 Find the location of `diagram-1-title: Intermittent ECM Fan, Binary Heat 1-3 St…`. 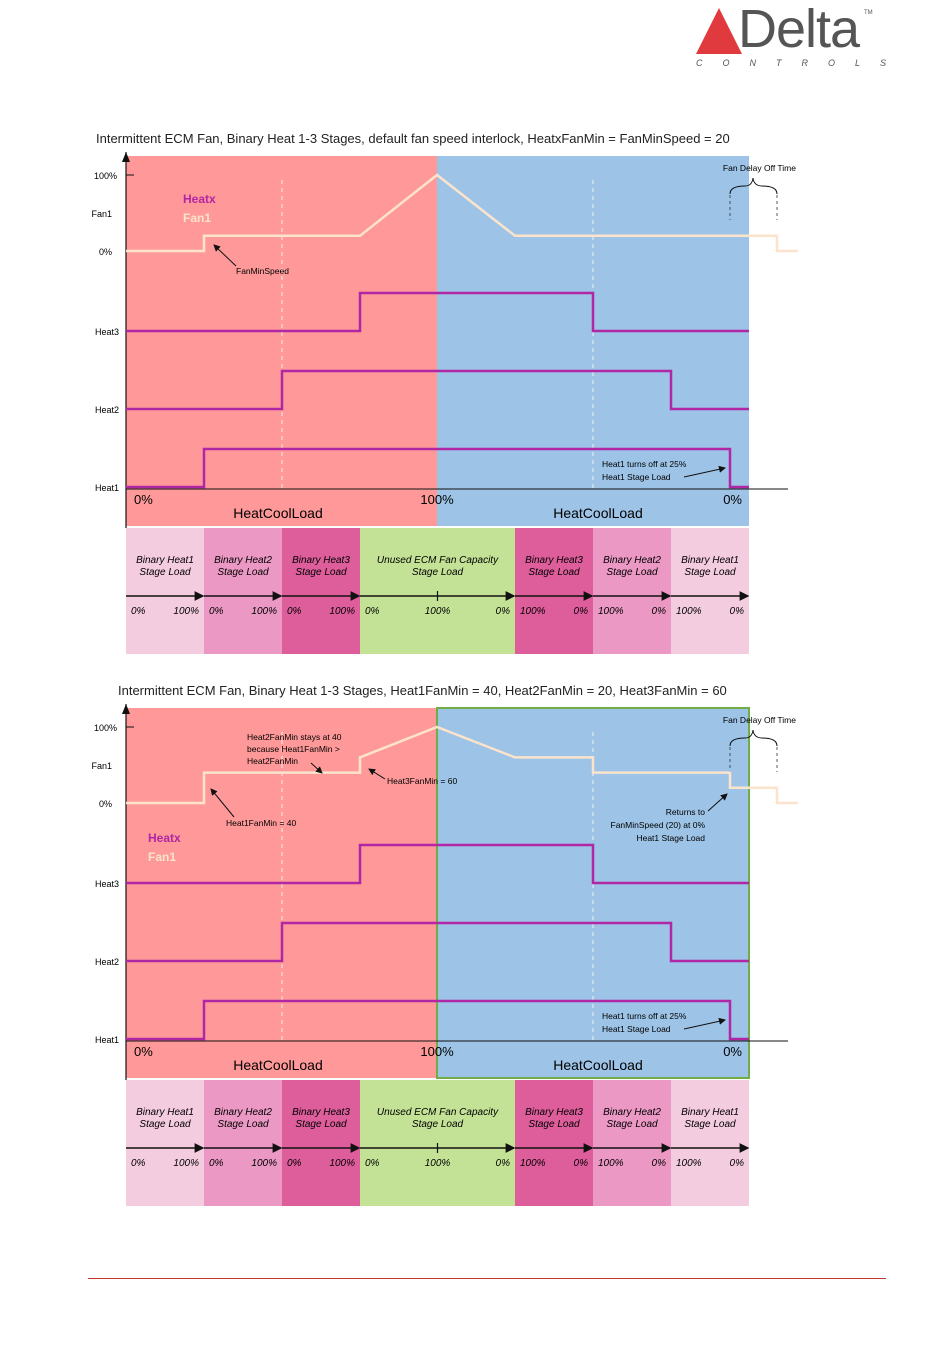

diagram-1-title: Intermittent ECM Fan, Binary Heat 1-3 St… is located at coordinates (413, 138).